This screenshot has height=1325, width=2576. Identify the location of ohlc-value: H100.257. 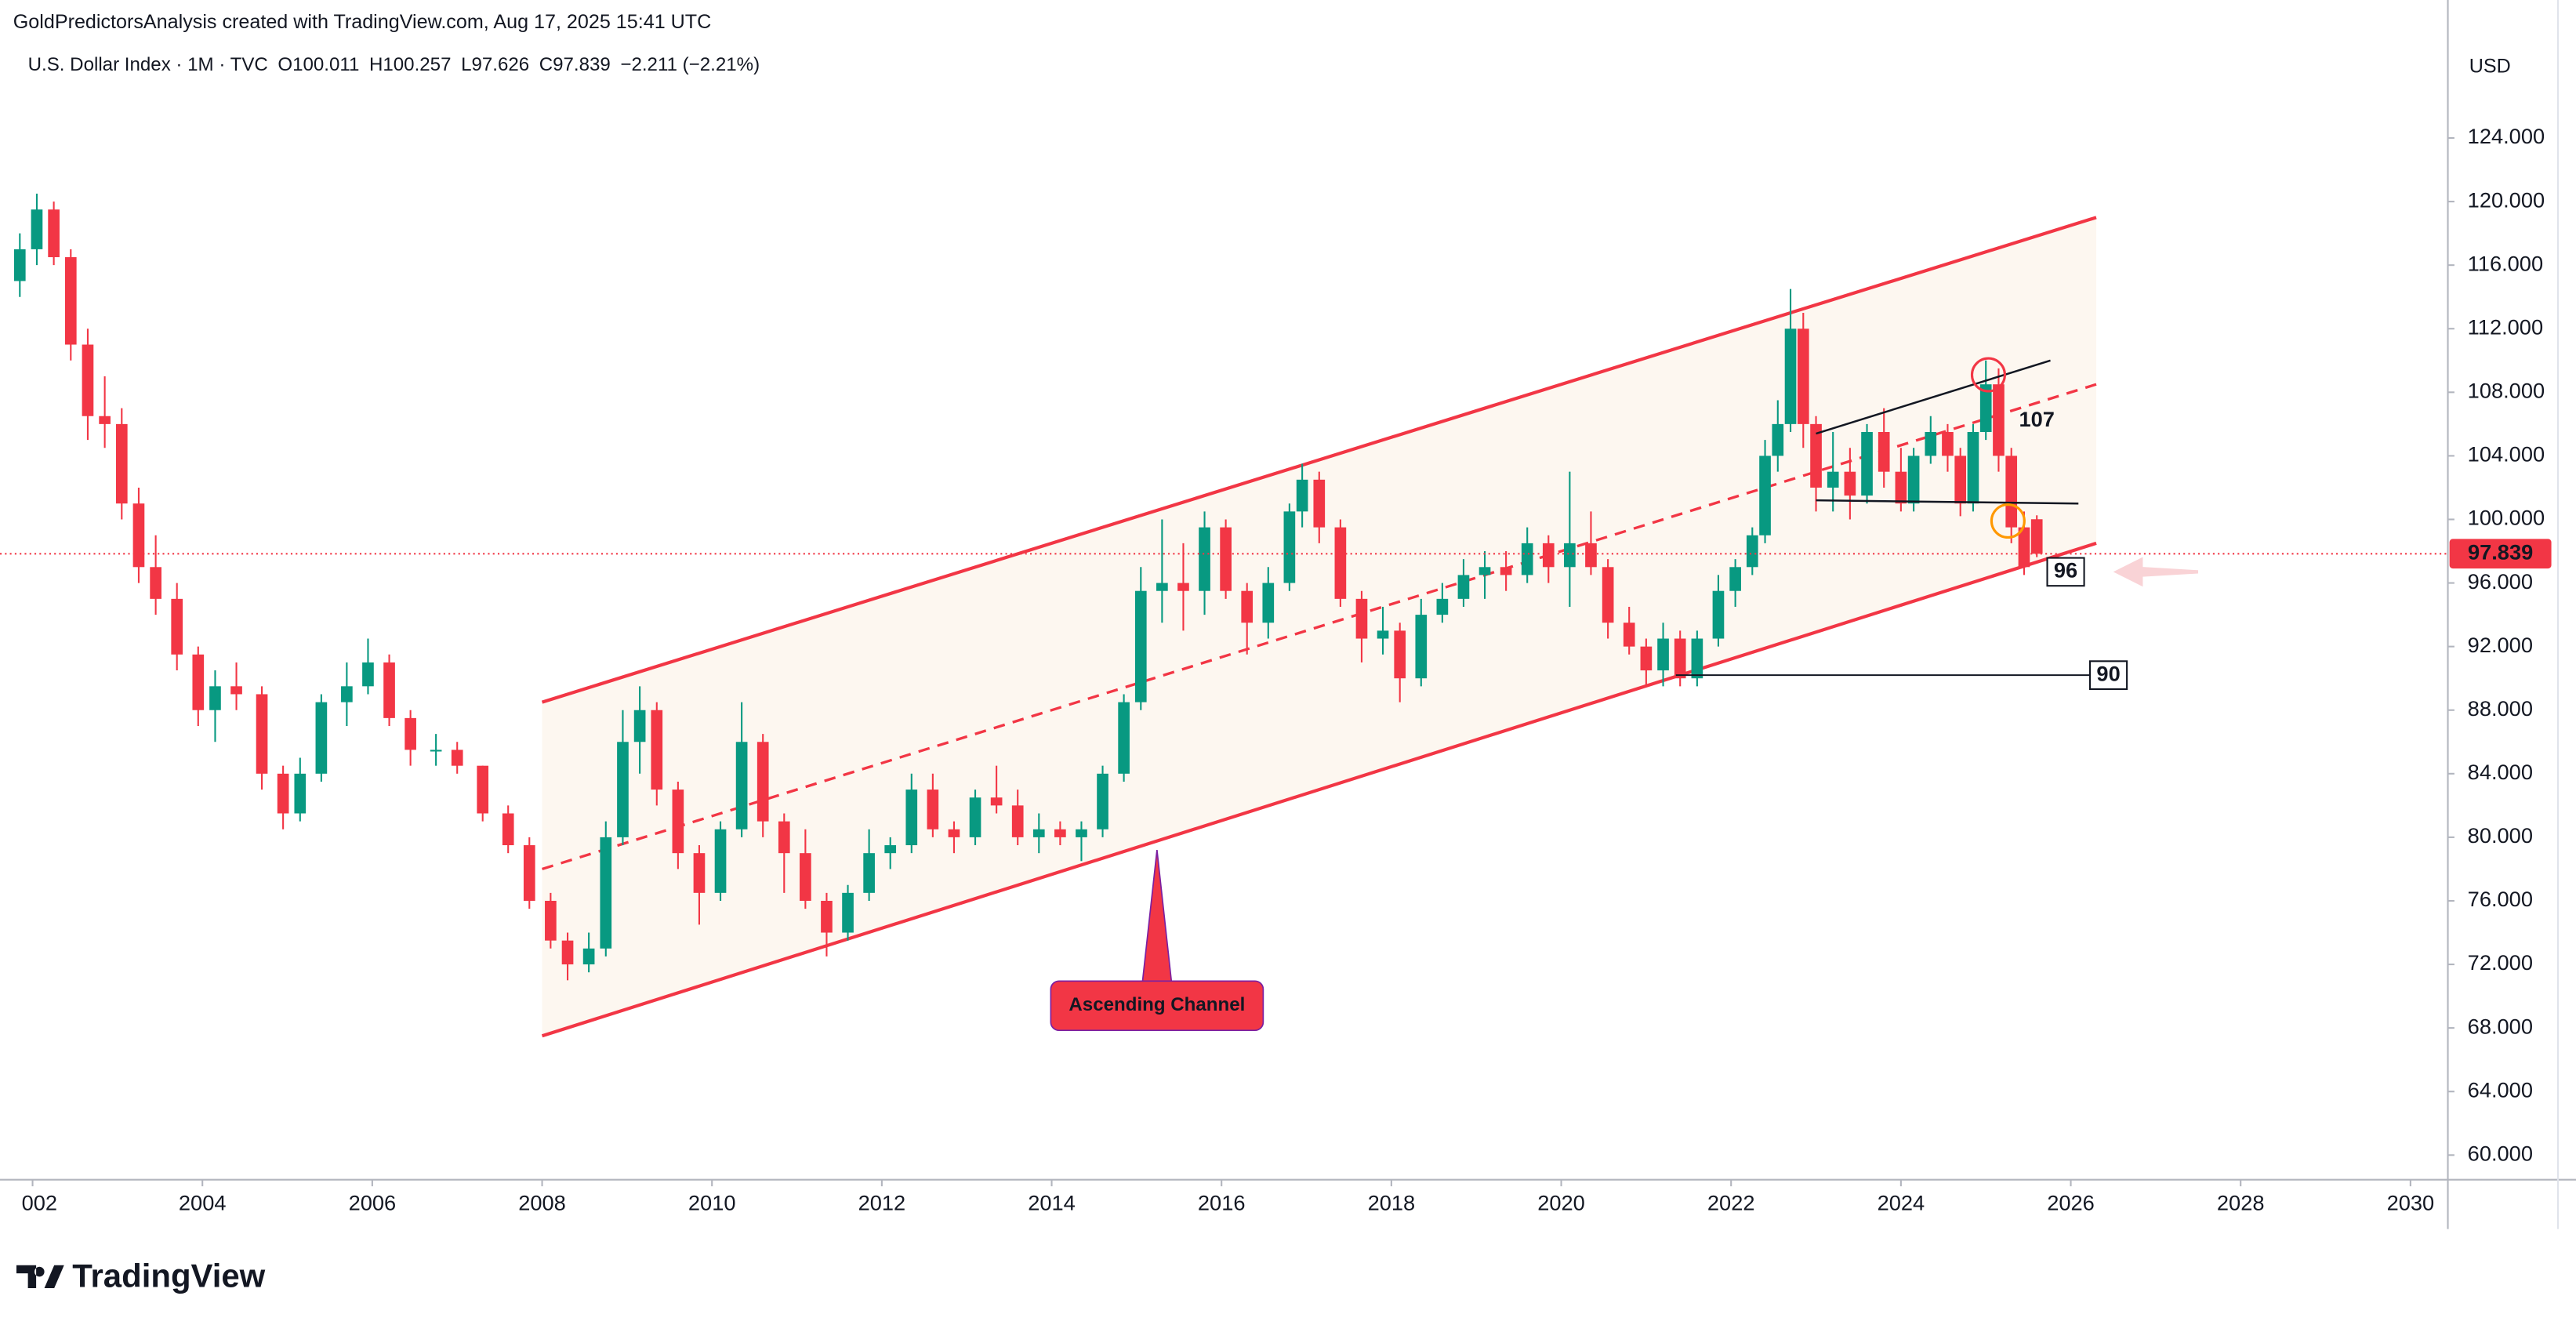
(410, 64).